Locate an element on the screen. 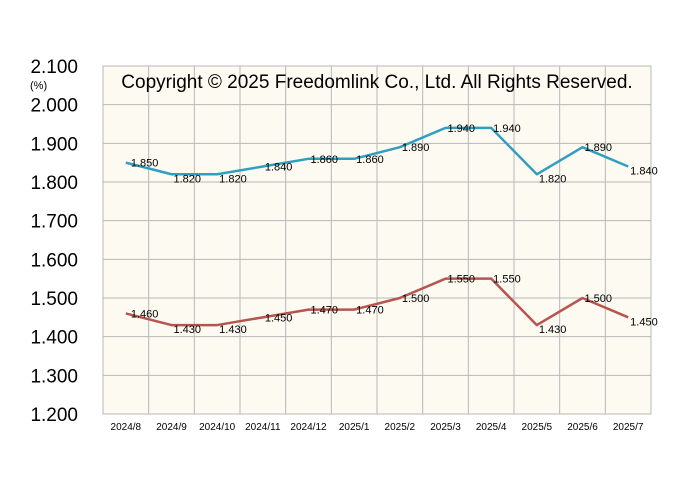 The width and height of the screenshot is (700, 495). y-tick-label: 1.700 is located at coordinates (54, 222).